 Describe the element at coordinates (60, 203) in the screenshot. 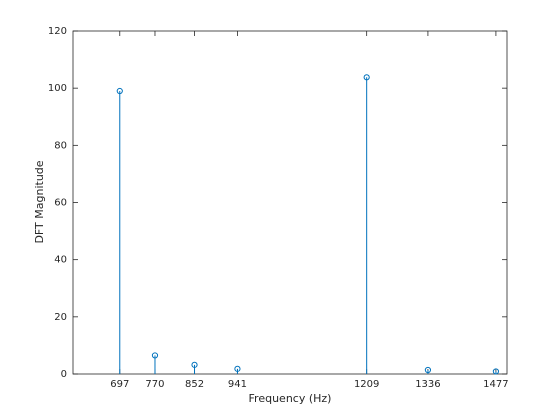

I see `y-tick-label: 60` at that location.